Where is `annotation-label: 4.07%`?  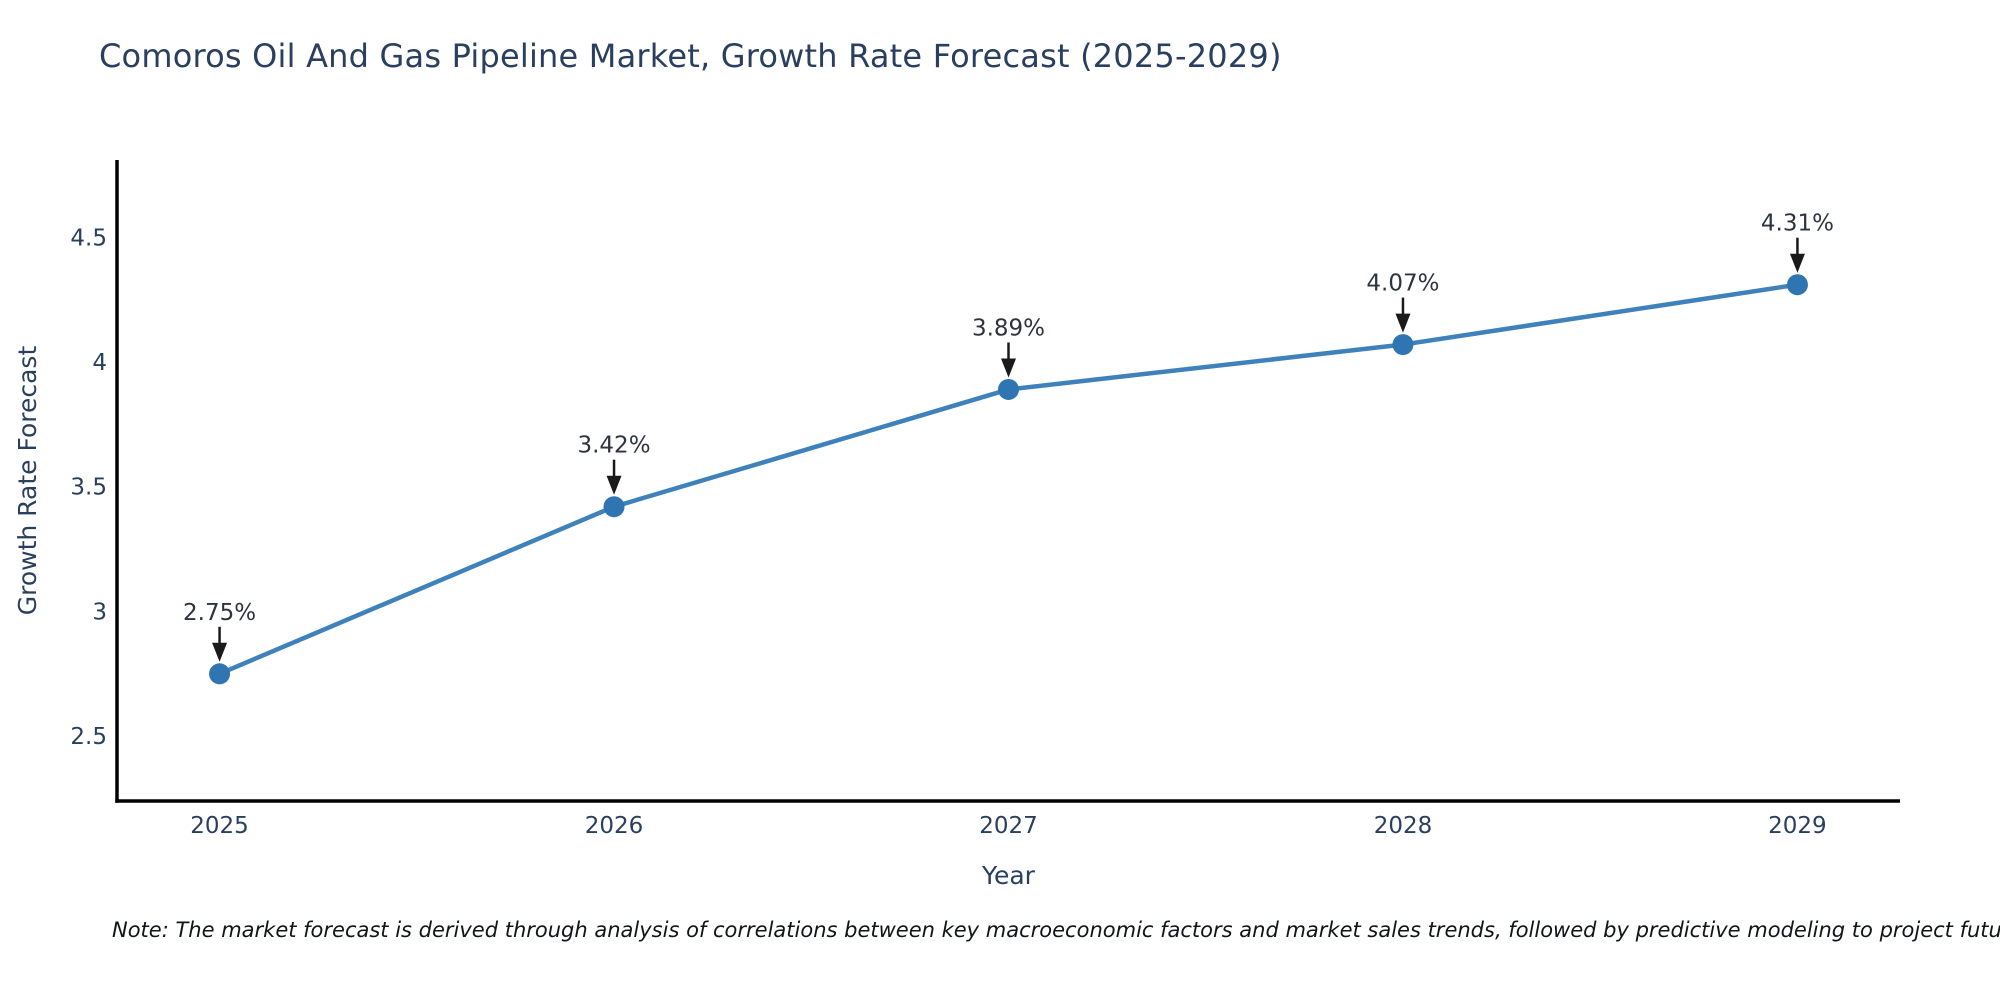
annotation-label: 4.07% is located at coordinates (1402, 284).